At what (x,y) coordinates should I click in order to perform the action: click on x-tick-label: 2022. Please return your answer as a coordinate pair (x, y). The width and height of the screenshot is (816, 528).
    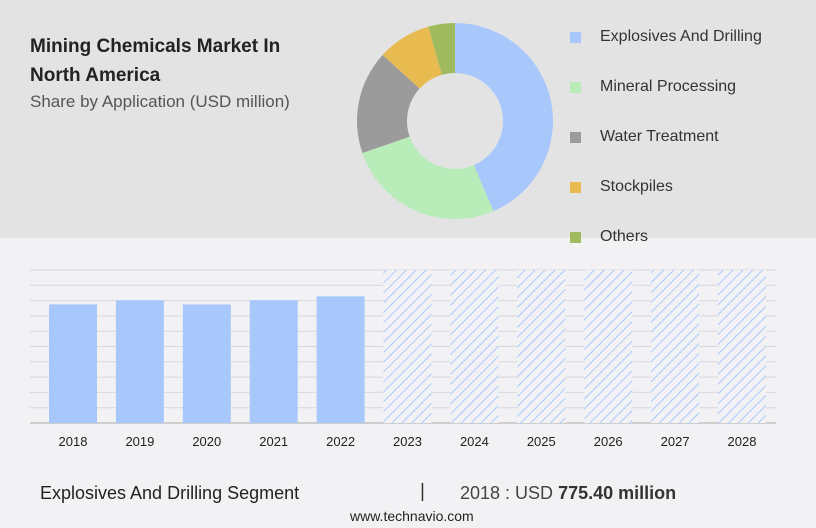
    Looking at the image, I should click on (340, 441).